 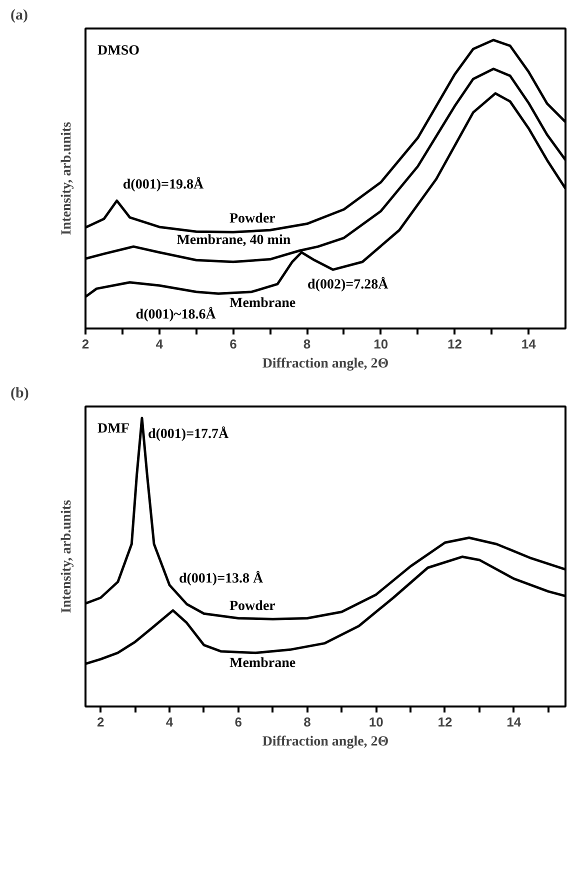 What do you see at coordinates (221, 578) in the screenshot?
I see `annotation: d(001)=13.8 Å` at bounding box center [221, 578].